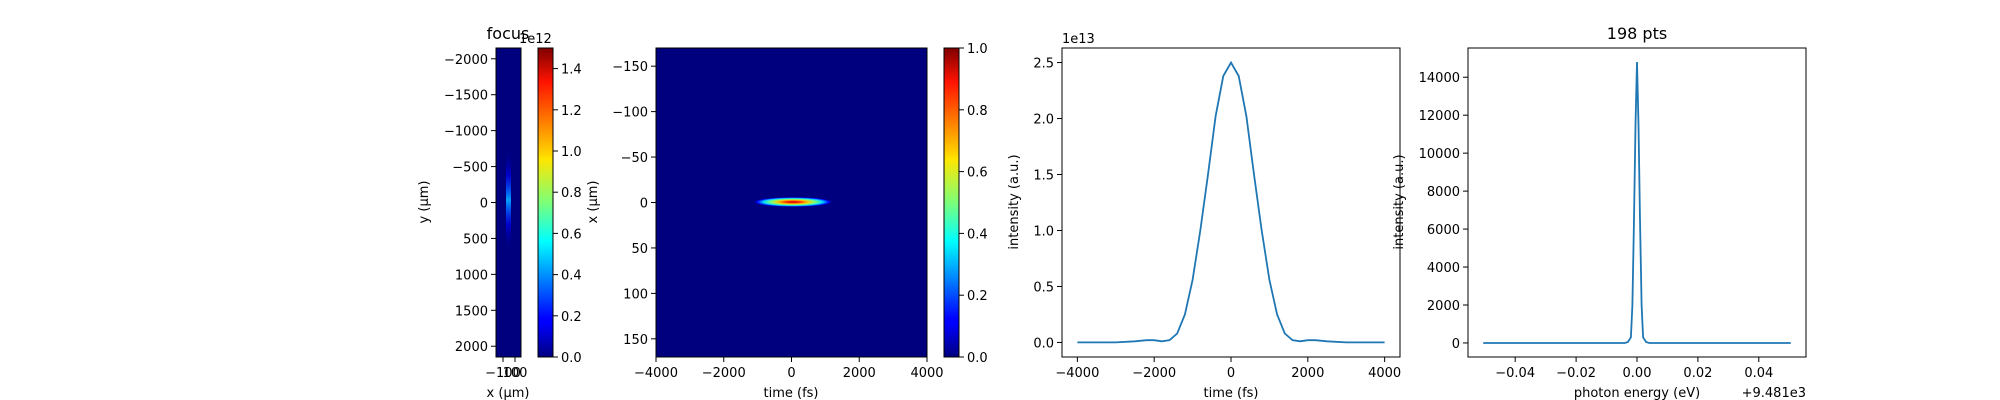  Describe the element at coordinates (1456, 344) in the screenshot. I see `spectrum-y-tick-label: 0` at that location.